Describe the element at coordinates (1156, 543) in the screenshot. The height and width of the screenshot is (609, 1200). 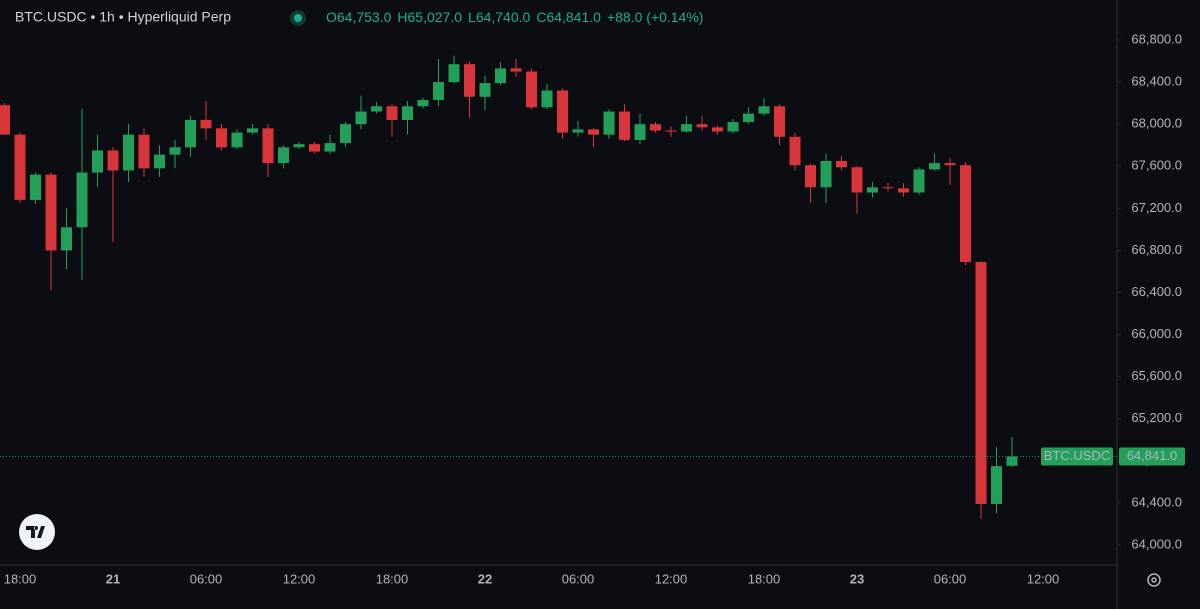
I see `y-tick-label: 64,000.0` at that location.